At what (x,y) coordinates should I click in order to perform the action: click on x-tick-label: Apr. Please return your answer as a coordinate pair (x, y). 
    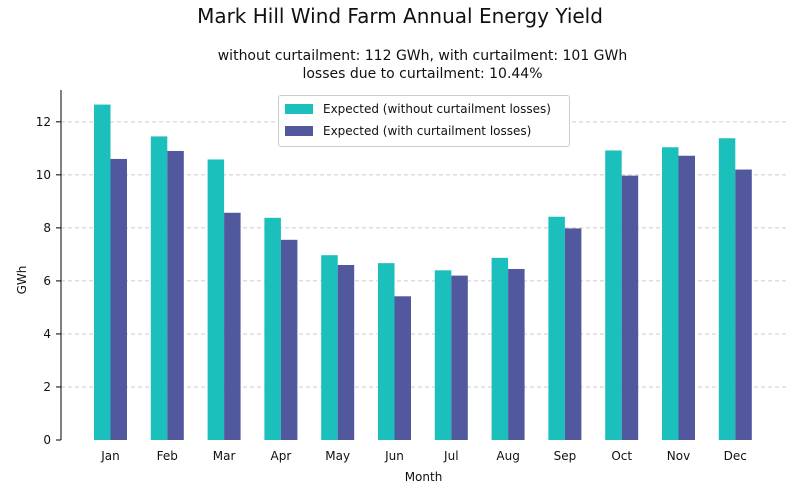
    Looking at the image, I should click on (281, 456).